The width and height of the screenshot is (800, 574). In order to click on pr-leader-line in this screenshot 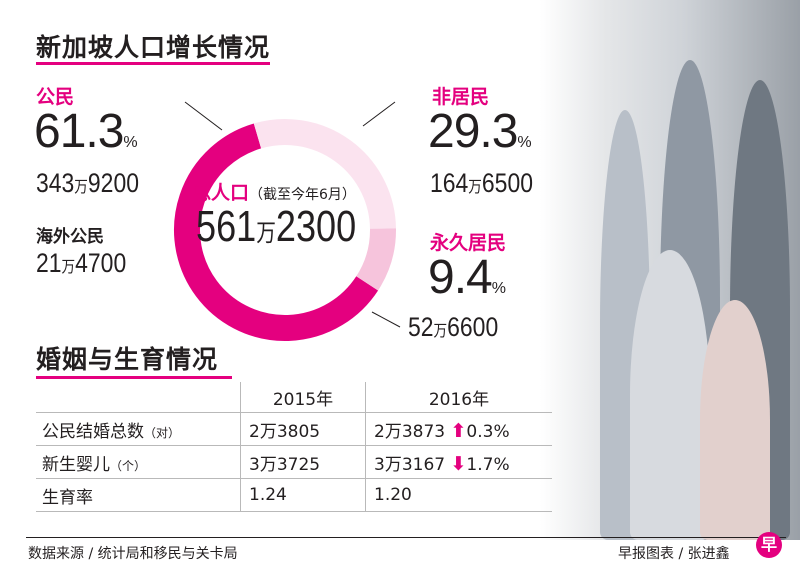, I will do `click(386, 319)`.